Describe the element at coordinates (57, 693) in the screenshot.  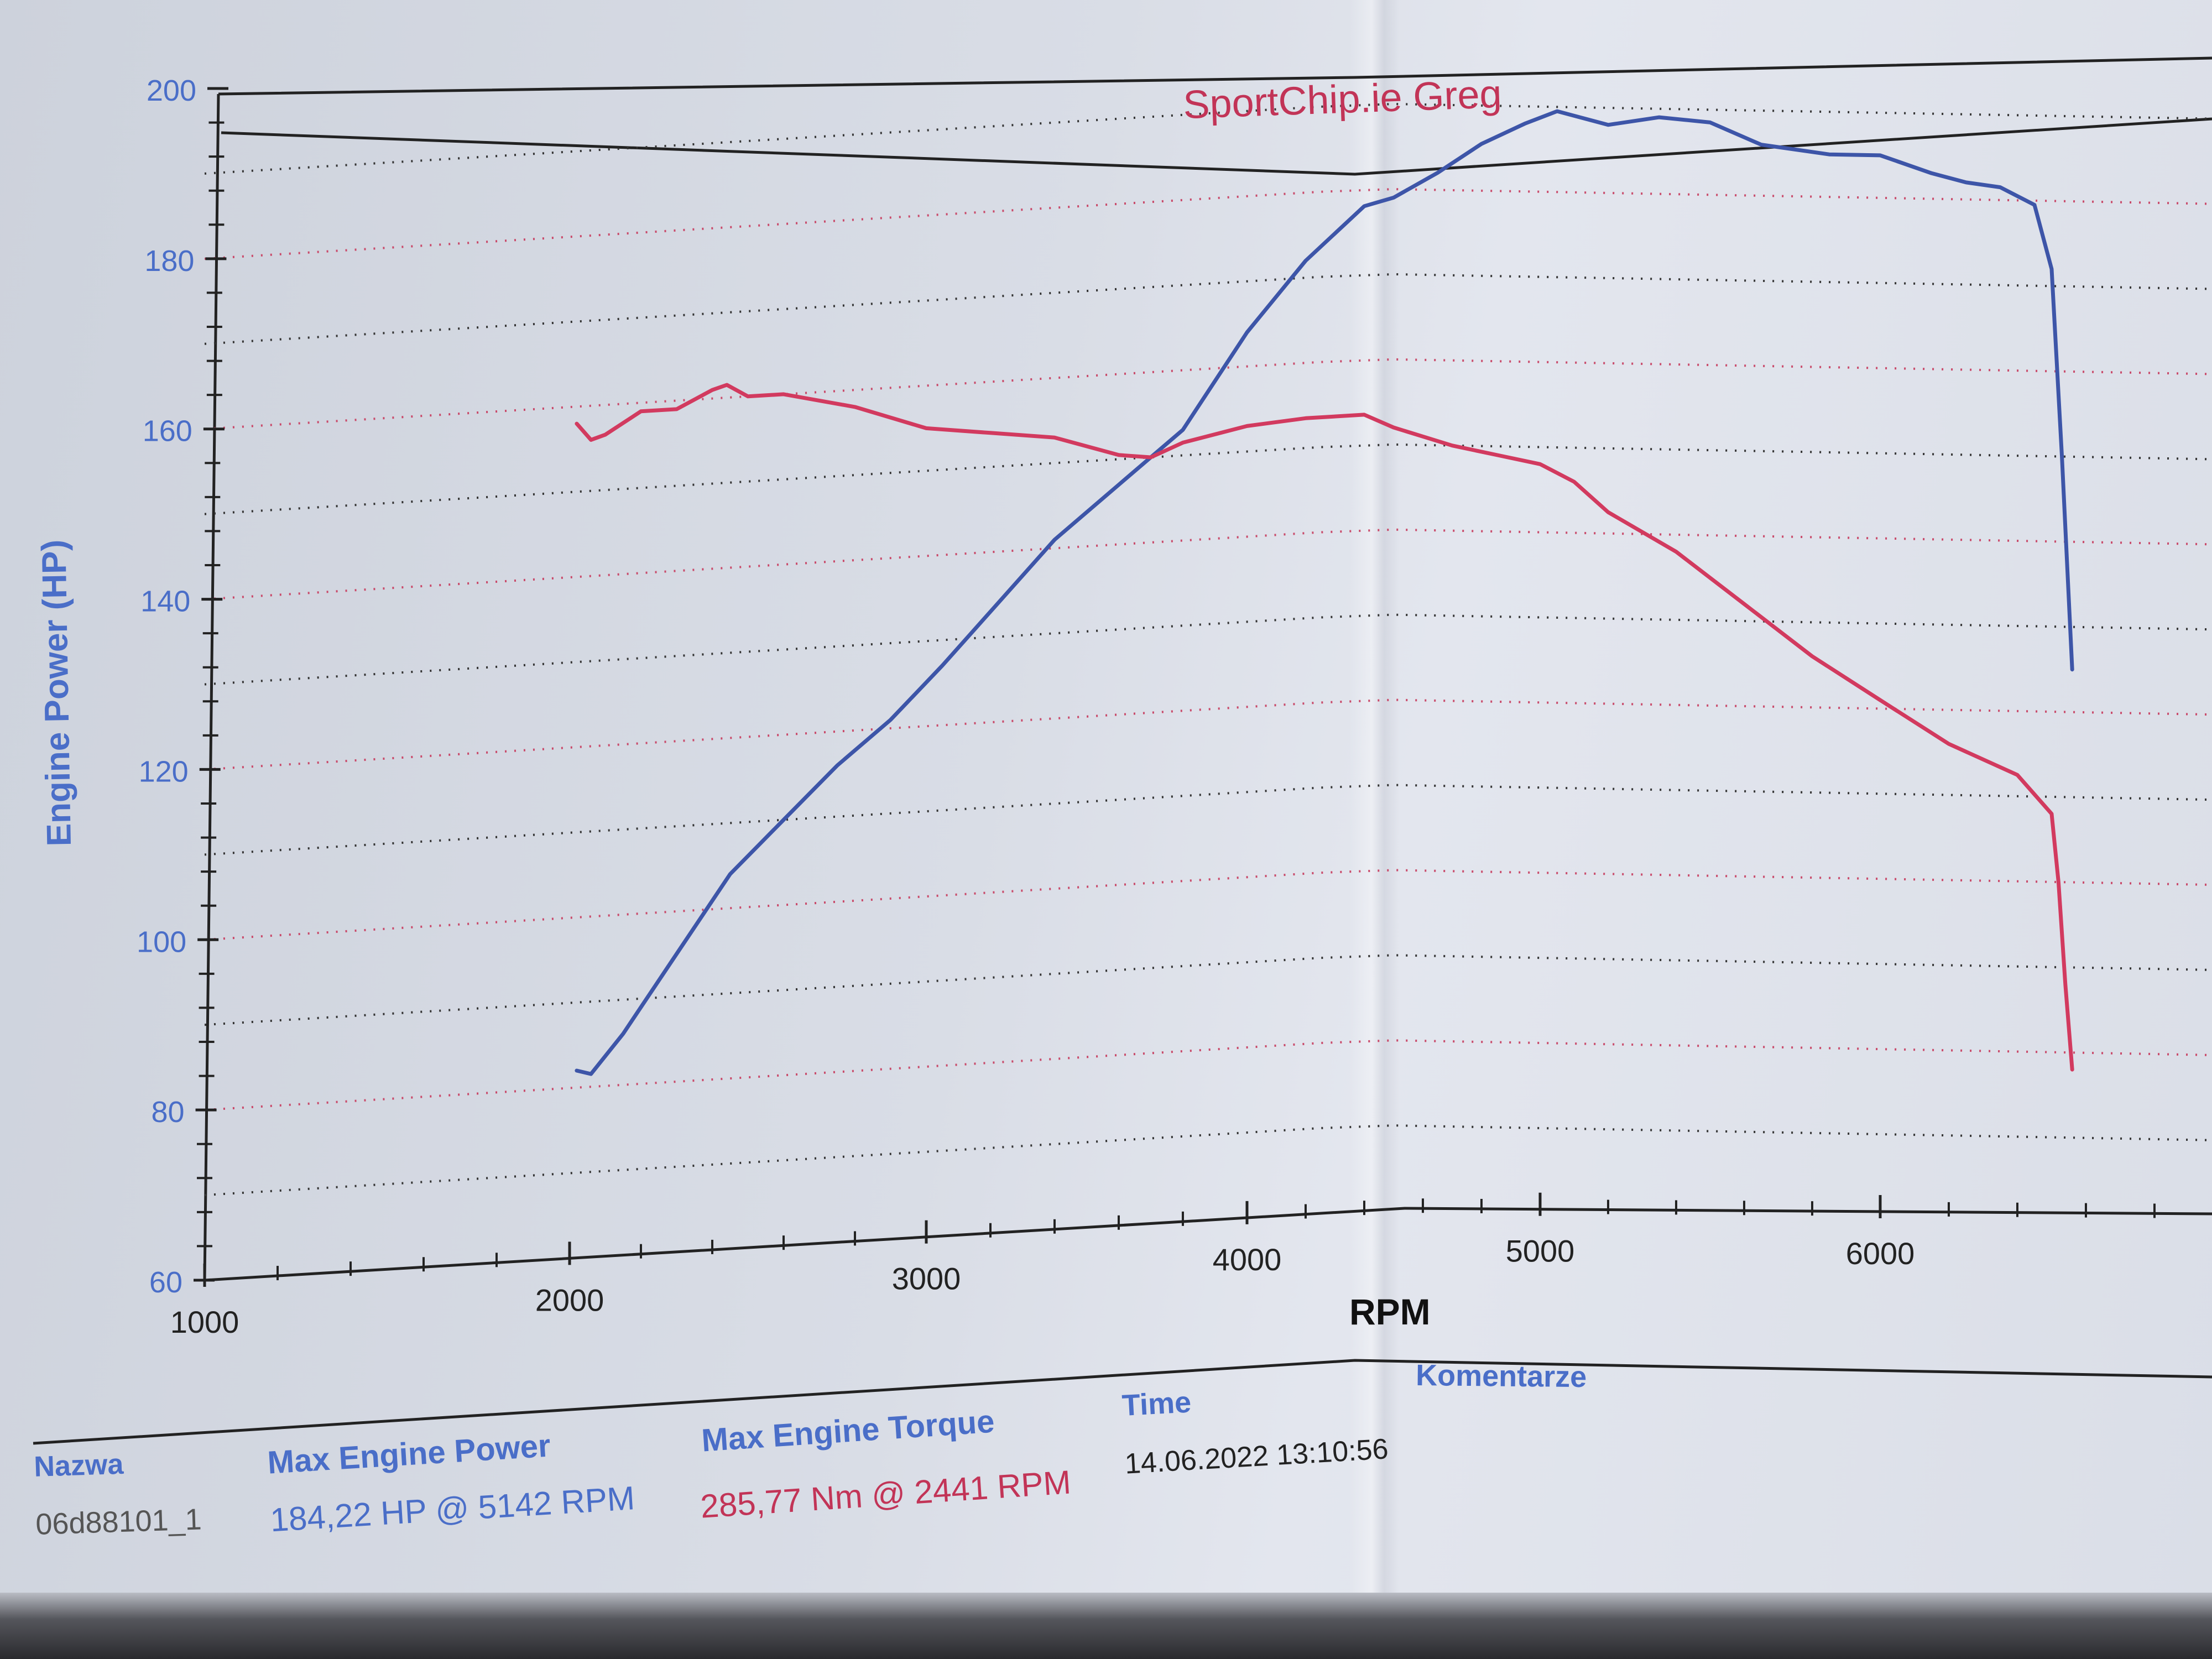
I see `y-axis-label: Engine Power (HP)` at that location.